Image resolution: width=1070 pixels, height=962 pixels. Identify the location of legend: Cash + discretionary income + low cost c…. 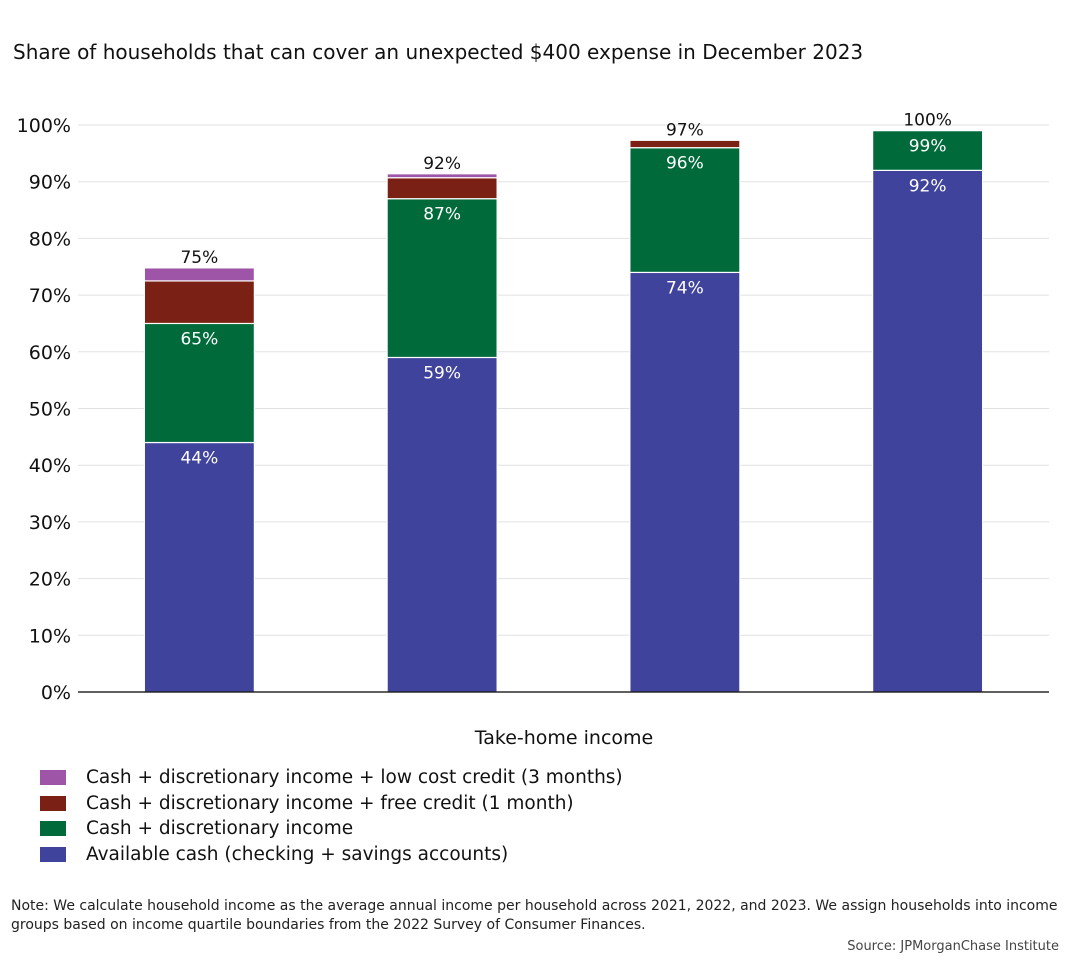
(331, 816).